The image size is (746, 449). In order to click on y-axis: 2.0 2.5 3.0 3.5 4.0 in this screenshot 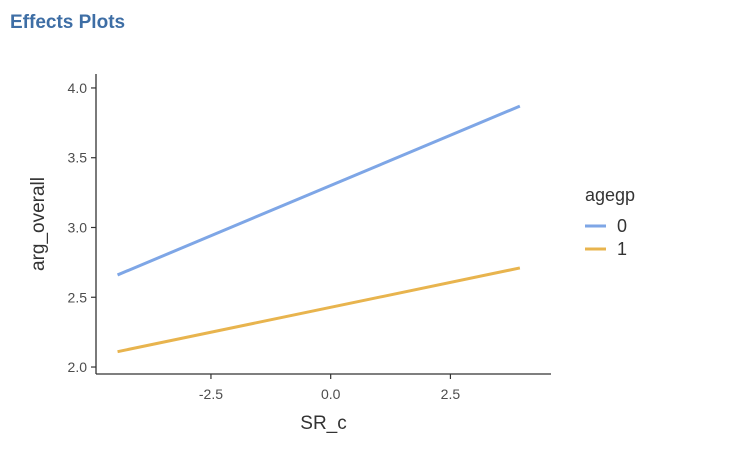, I will do `click(82, 224)`.